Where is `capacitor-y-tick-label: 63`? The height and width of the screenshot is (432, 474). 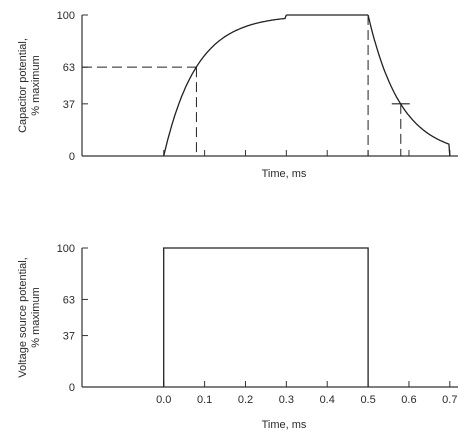
capacitor-y-tick-label: 63 is located at coordinates (69, 68).